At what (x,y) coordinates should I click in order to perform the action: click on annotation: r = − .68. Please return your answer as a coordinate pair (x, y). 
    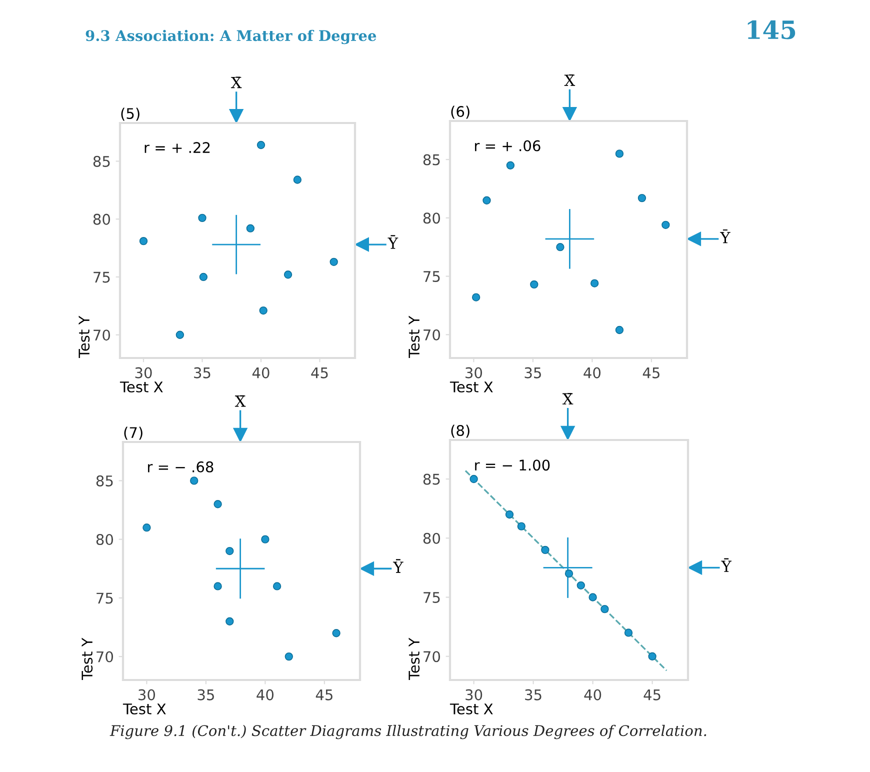
    Looking at the image, I should click on (181, 466).